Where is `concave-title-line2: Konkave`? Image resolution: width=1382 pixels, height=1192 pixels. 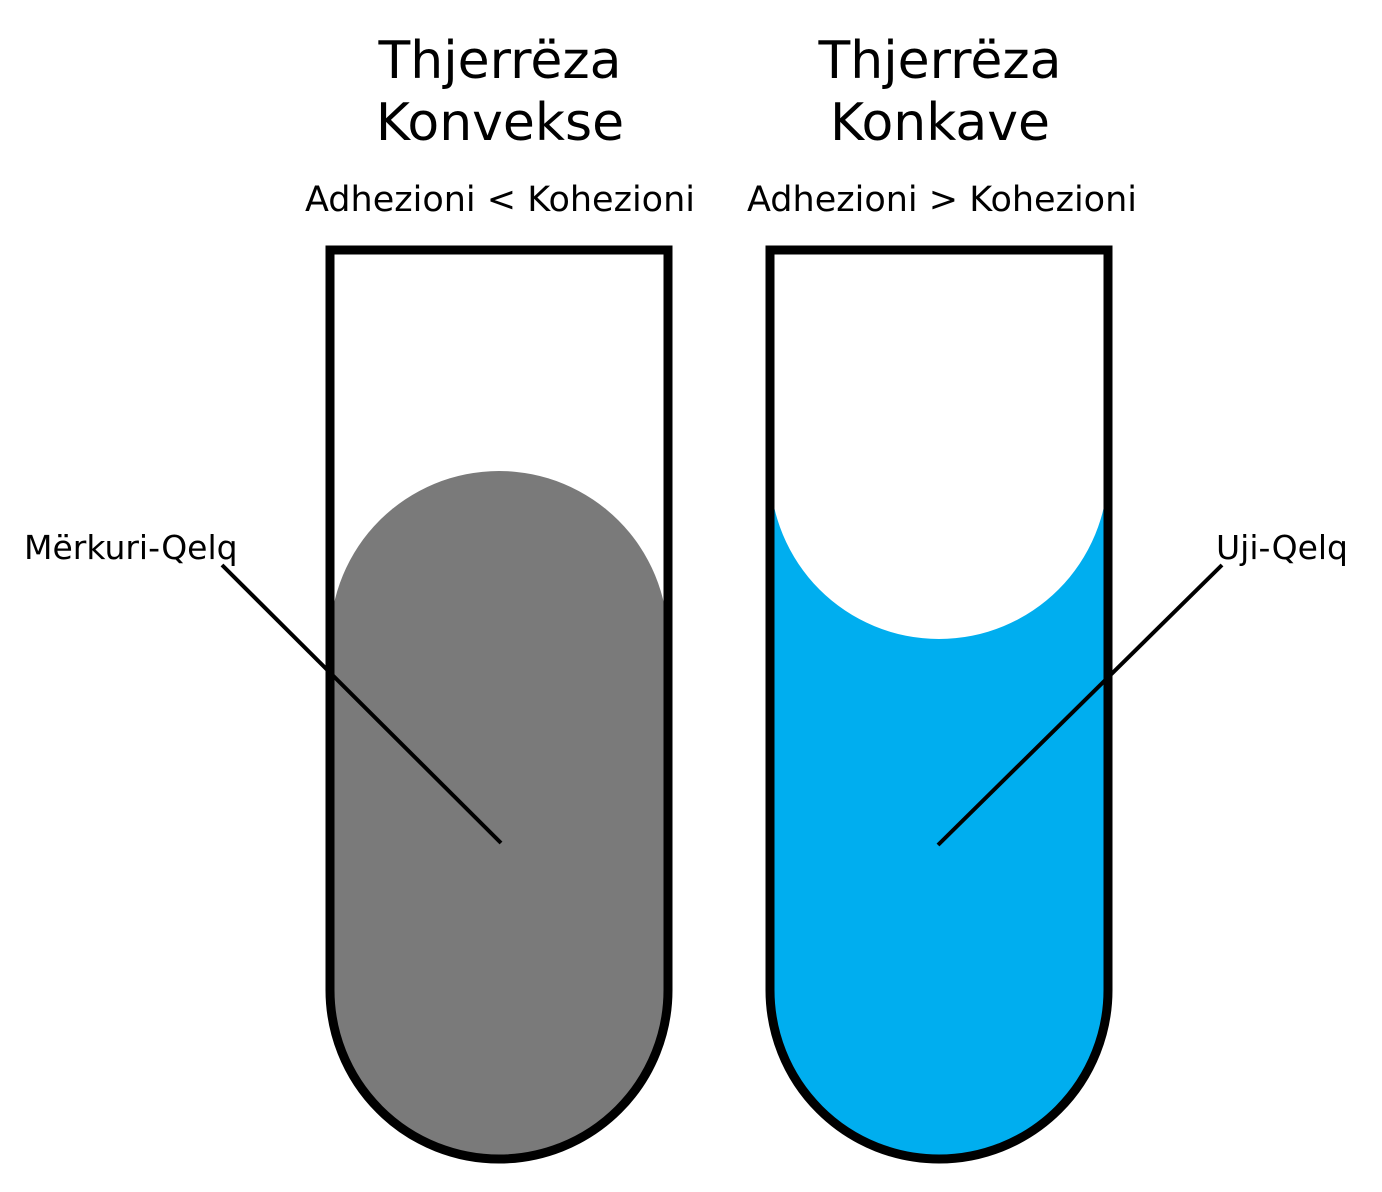
concave-title-line2: Konkave is located at coordinates (940, 123).